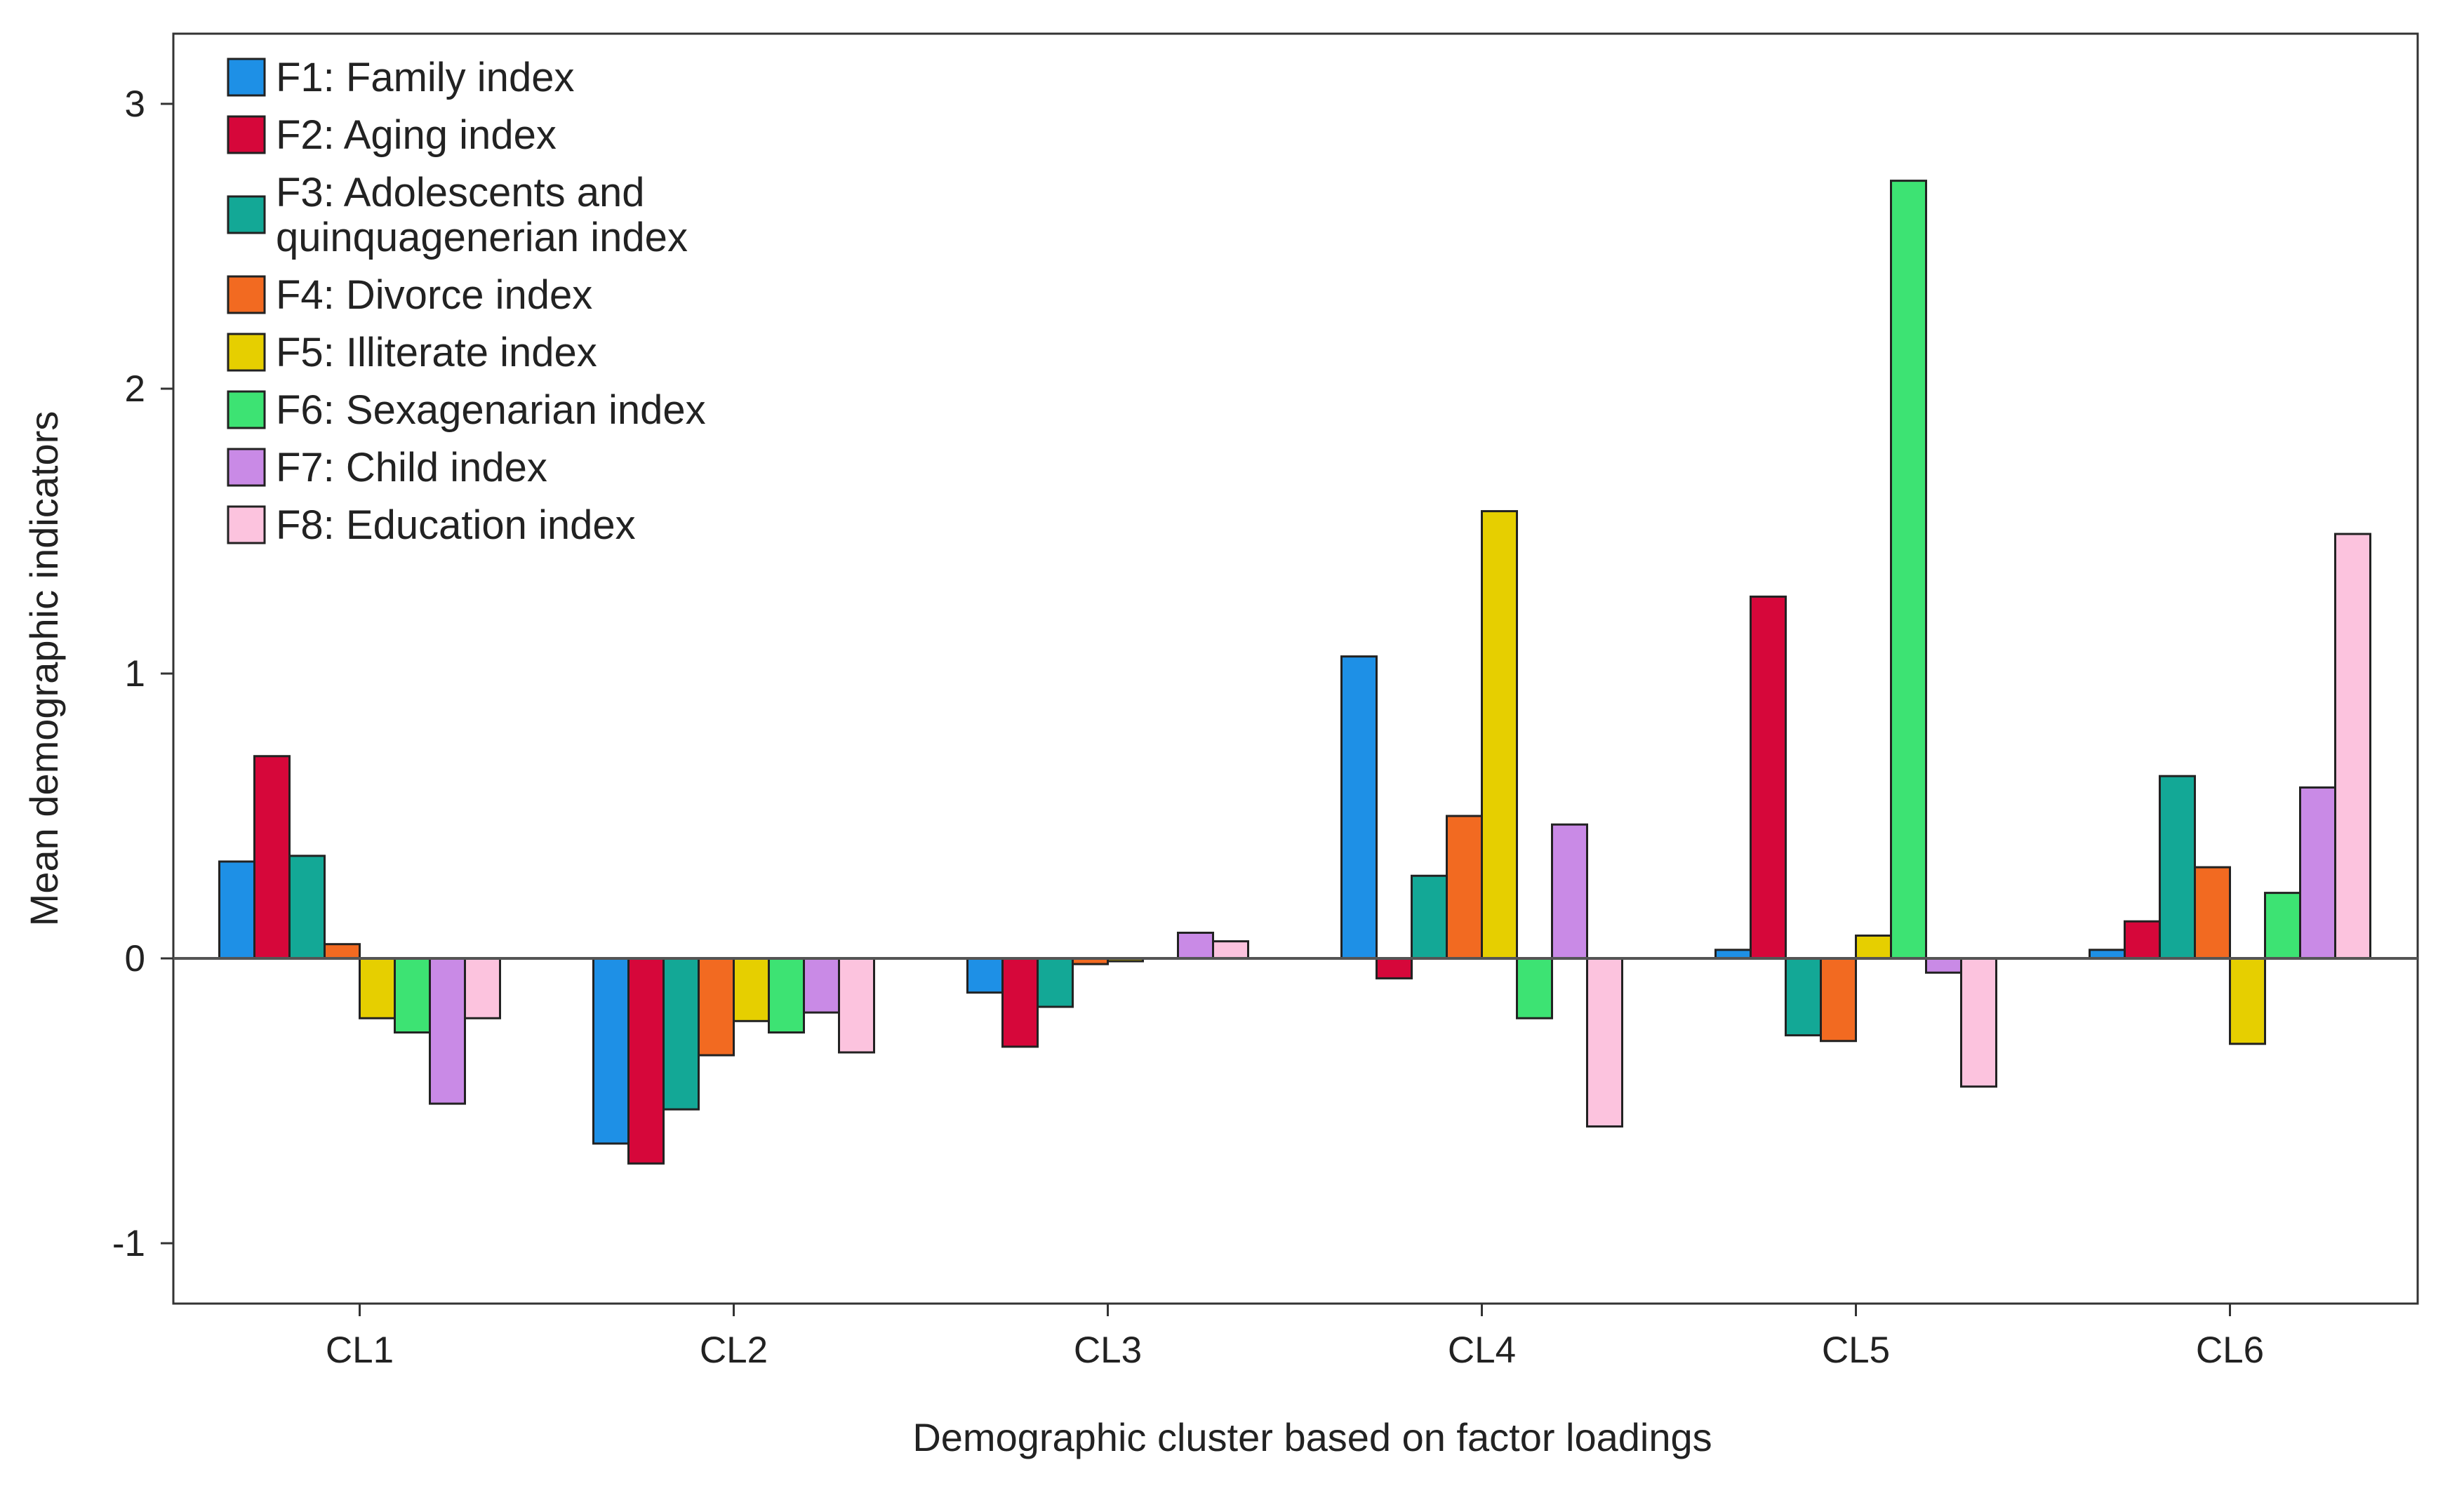  Describe the element at coordinates (360, 1350) in the screenshot. I see `x-tick-label: CL1` at that location.